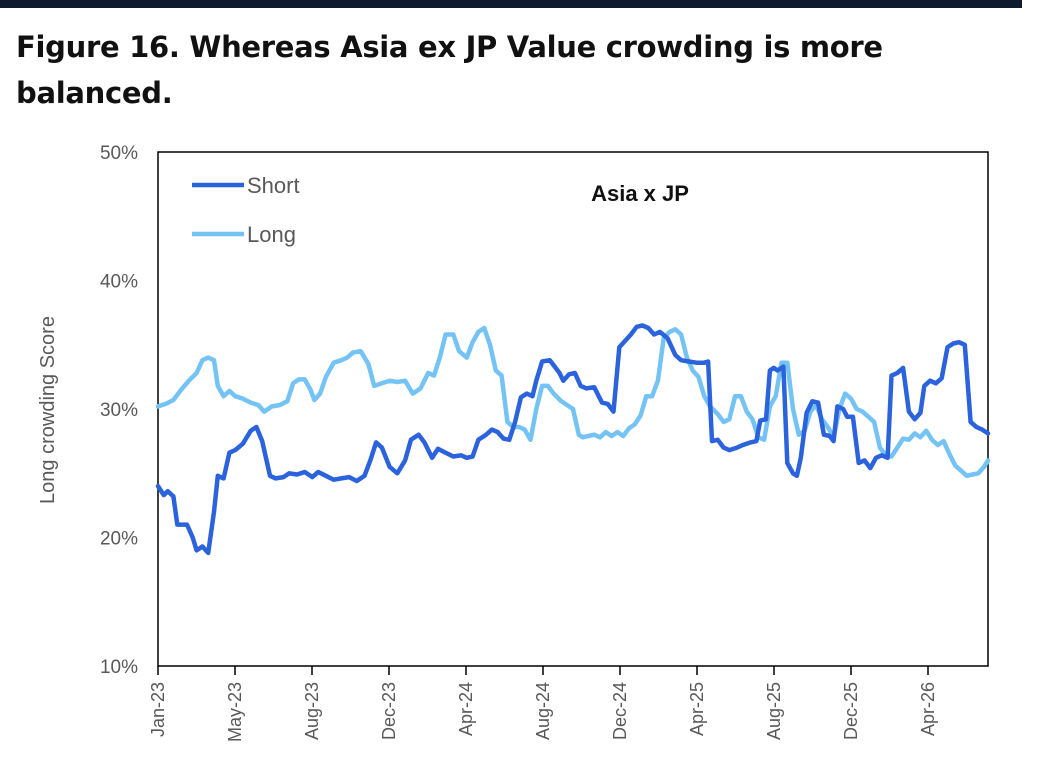 The image size is (1048, 764). I want to click on y-axis-title: Long crowding Score, so click(48, 410).